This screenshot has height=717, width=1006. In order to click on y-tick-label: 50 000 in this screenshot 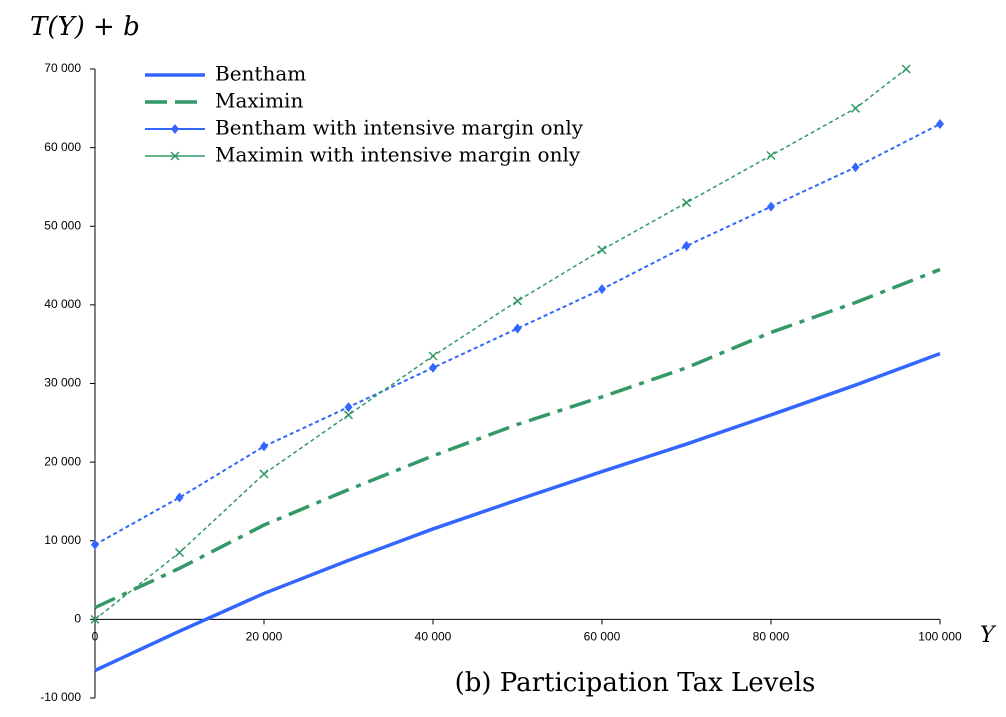, I will do `click(62, 225)`.